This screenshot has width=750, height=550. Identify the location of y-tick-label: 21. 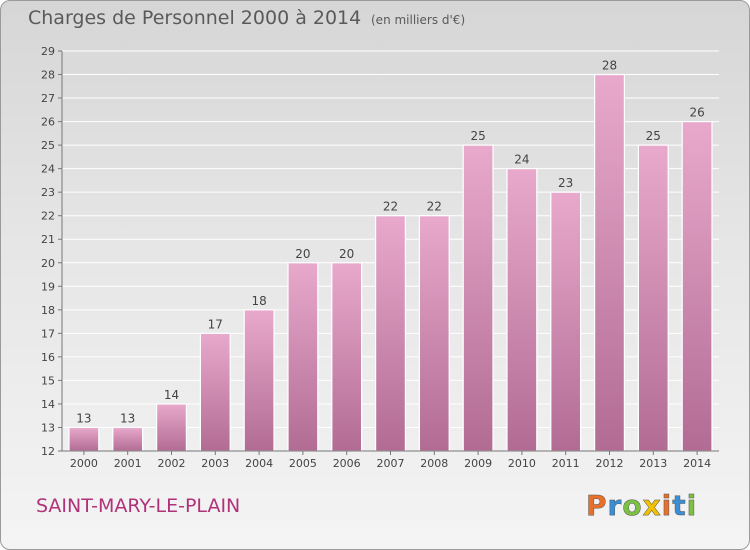
(48, 239).